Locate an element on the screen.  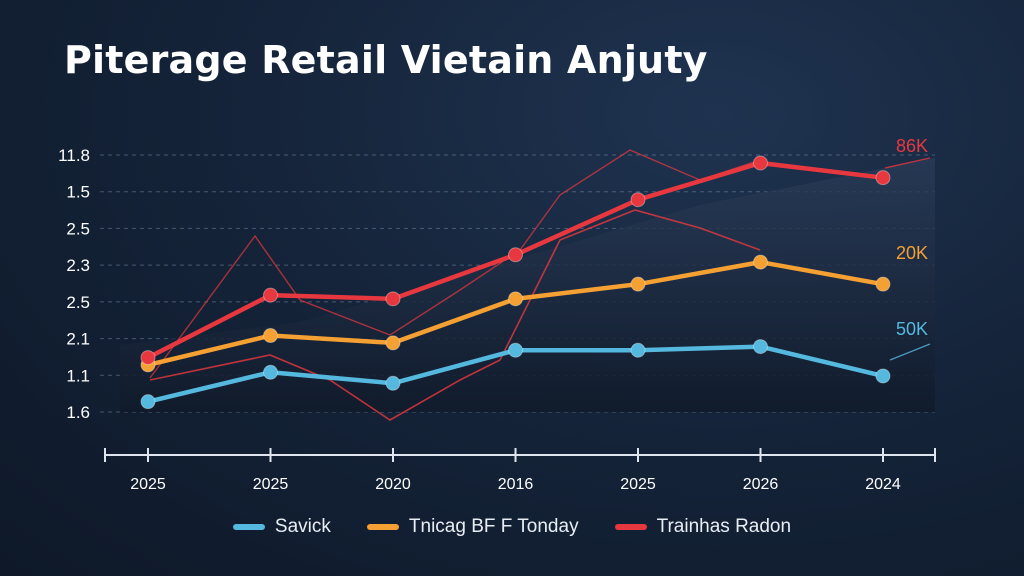
legend-label: Trainhas Radon is located at coordinates (724, 526).